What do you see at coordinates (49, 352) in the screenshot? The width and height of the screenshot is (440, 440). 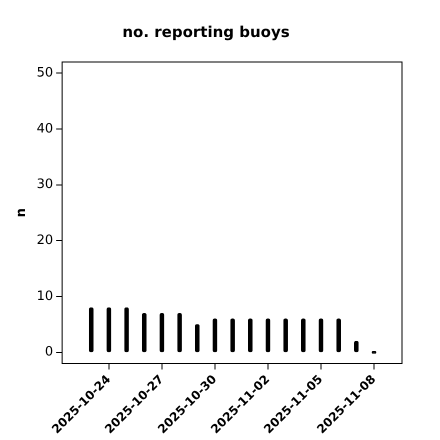 I see `y-tick-label: 0` at bounding box center [49, 352].